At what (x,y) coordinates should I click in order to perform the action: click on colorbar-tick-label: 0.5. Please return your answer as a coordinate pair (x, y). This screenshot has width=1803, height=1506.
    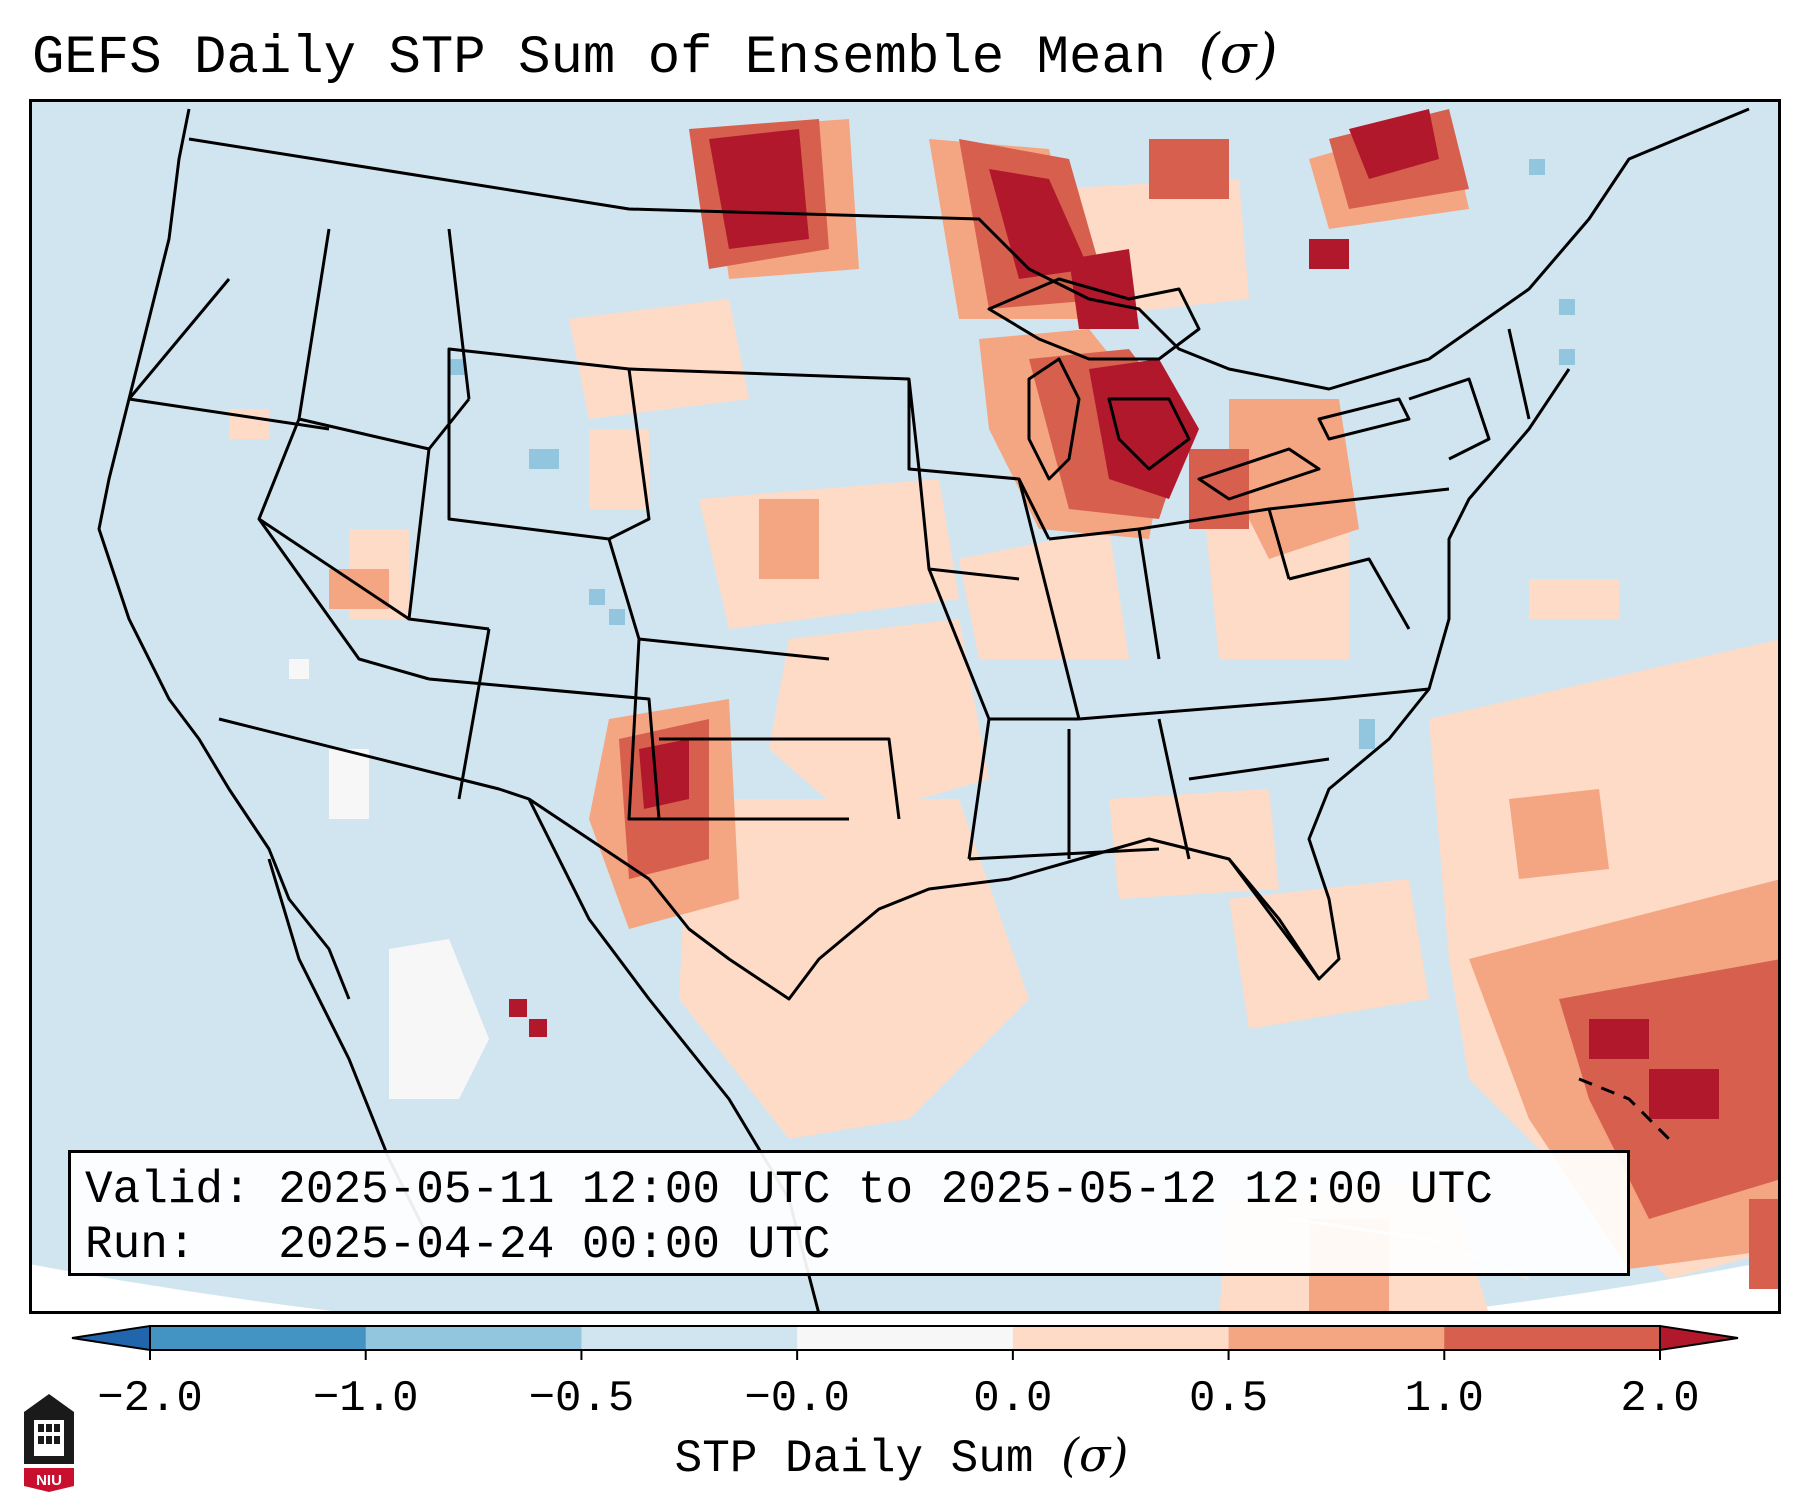
    Looking at the image, I should click on (1228, 1399).